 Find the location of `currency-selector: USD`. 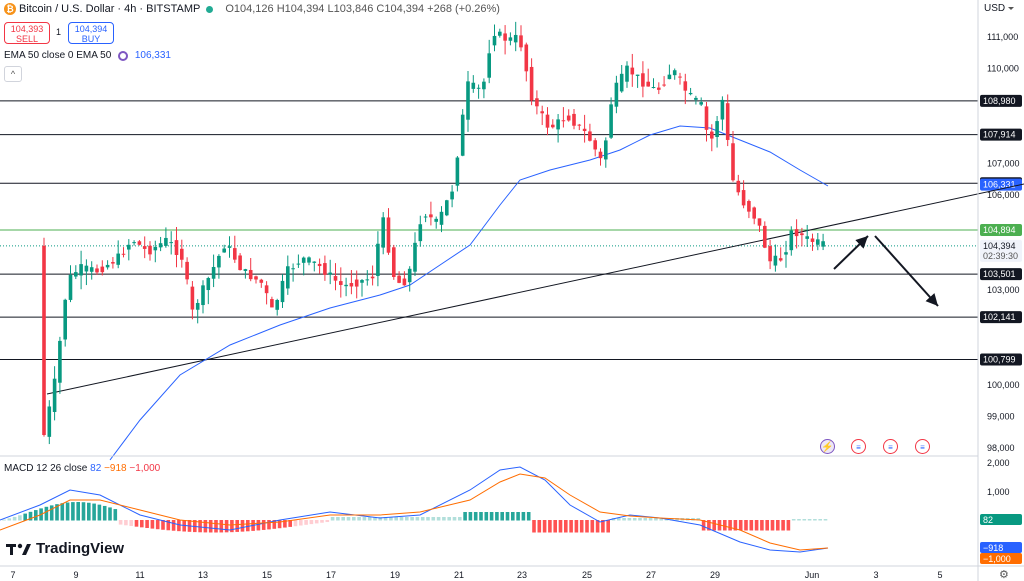

currency-selector: USD is located at coordinates (999, 8).